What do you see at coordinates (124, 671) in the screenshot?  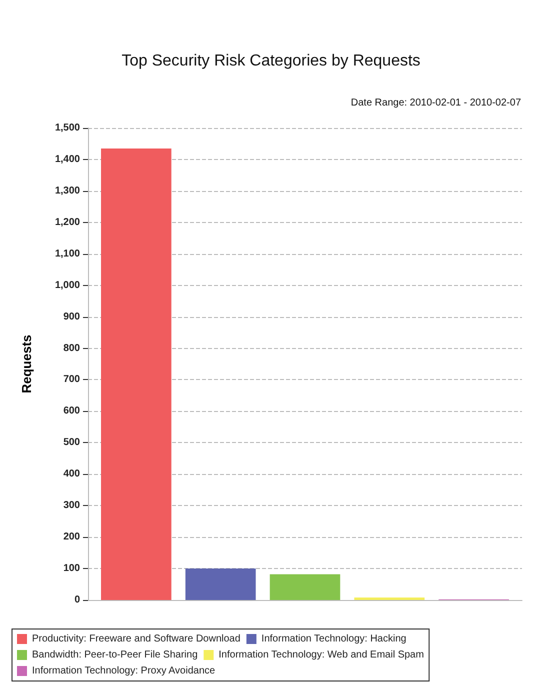 I see `legend-label: Information Technology: Proxy Avoidance` at bounding box center [124, 671].